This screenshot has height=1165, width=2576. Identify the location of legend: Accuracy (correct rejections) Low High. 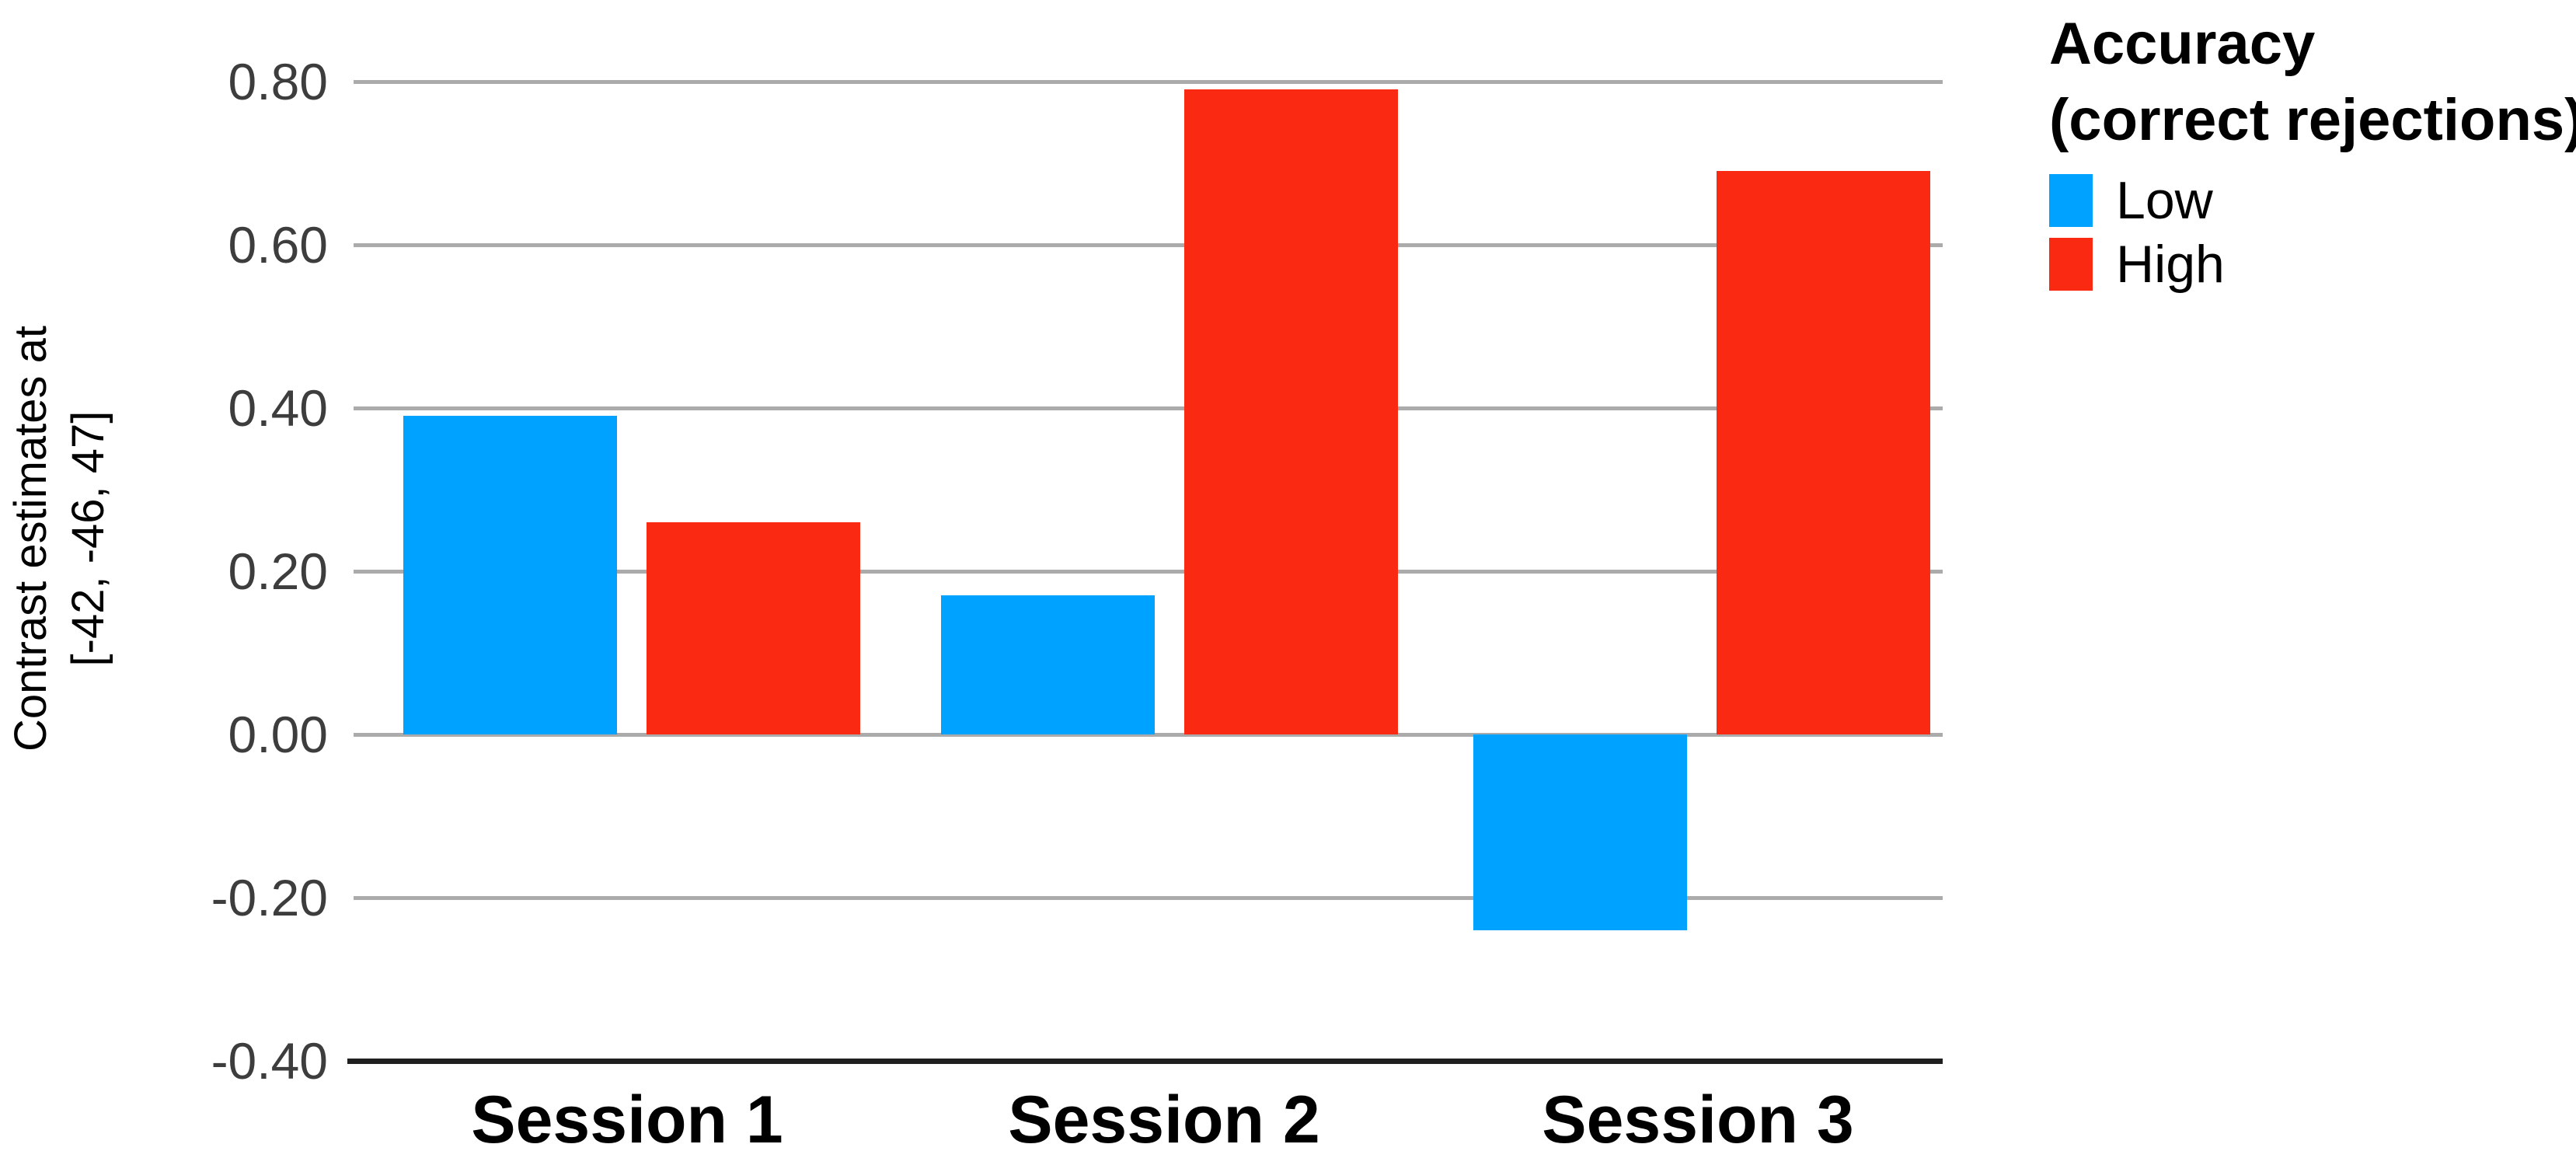
(2312, 150).